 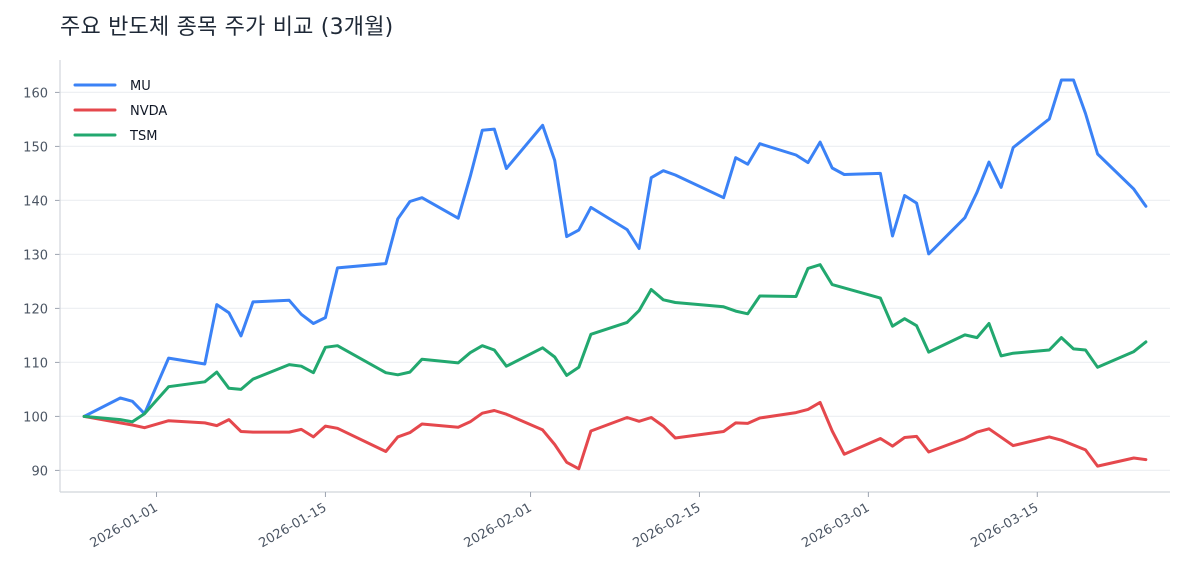 I want to click on x-tick-label: 2026-02-01, so click(x=498, y=525).